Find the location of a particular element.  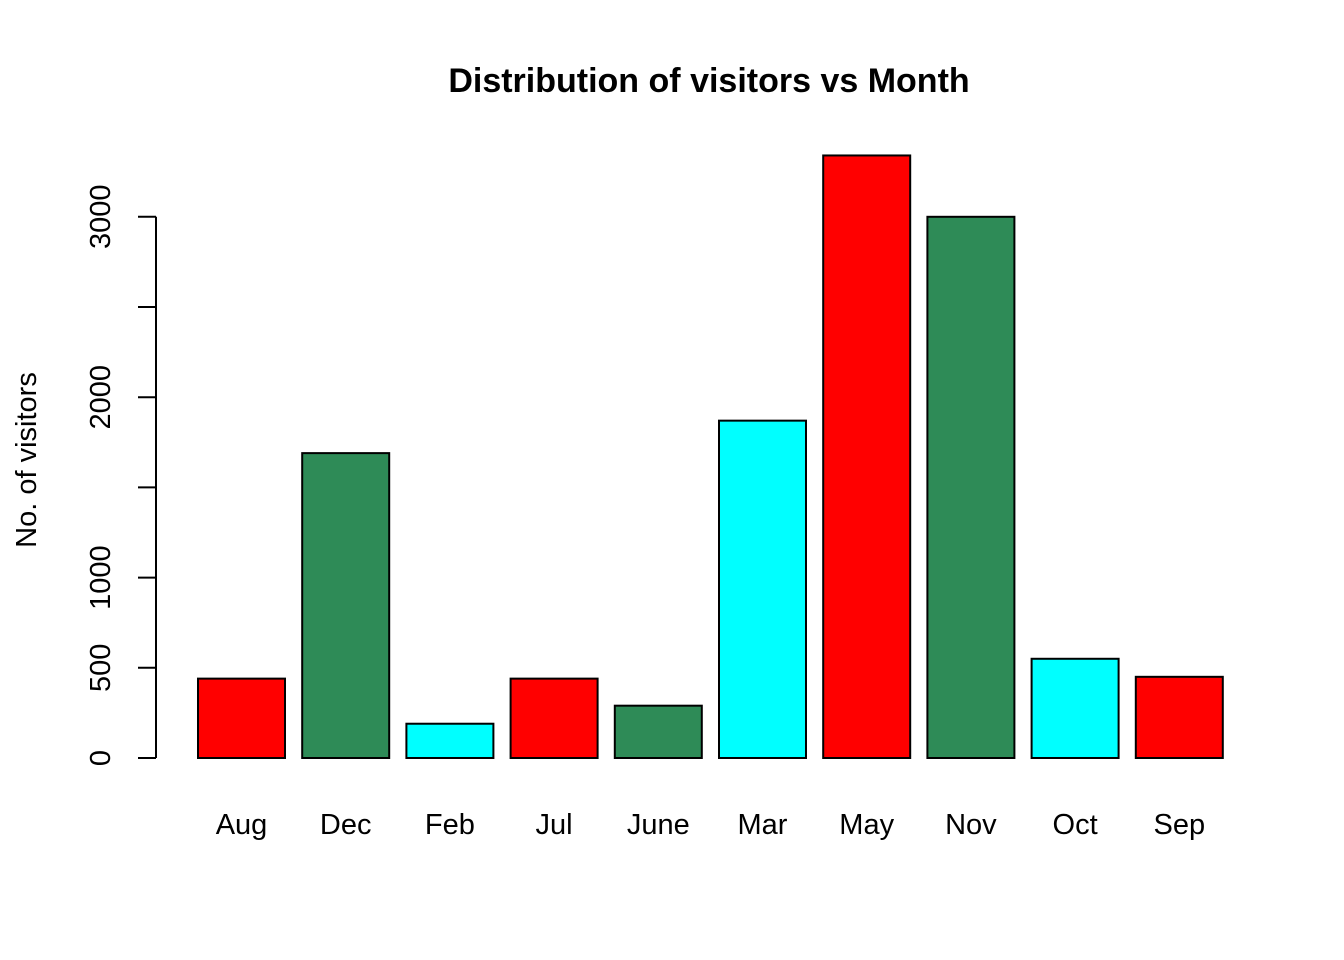

x-tick-label-june: June is located at coordinates (658, 825).